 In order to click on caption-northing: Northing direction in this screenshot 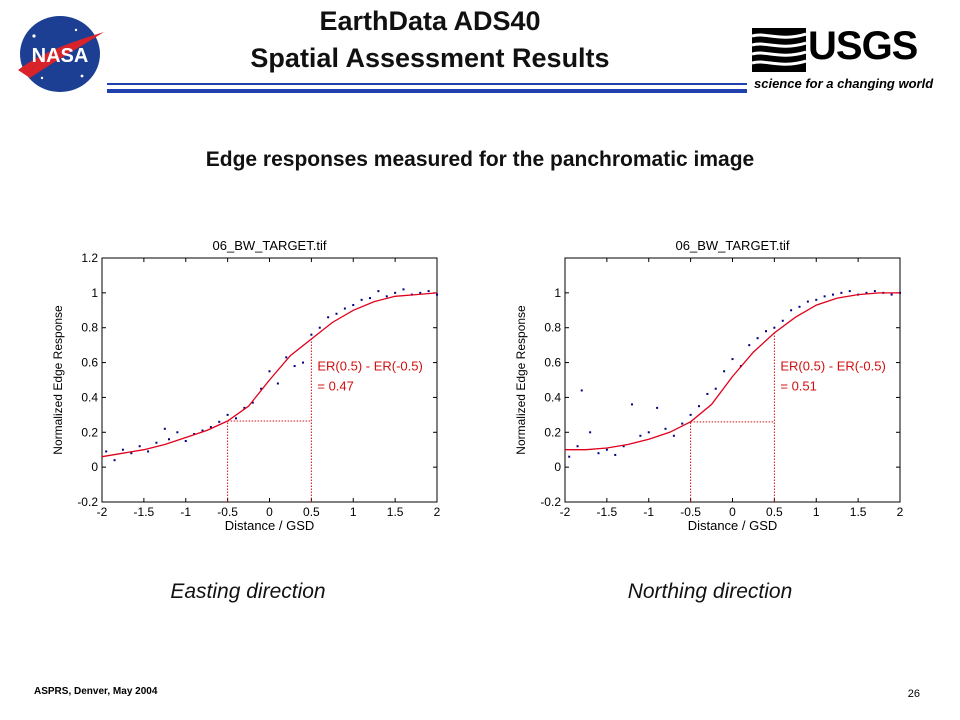, I will do `click(710, 591)`.